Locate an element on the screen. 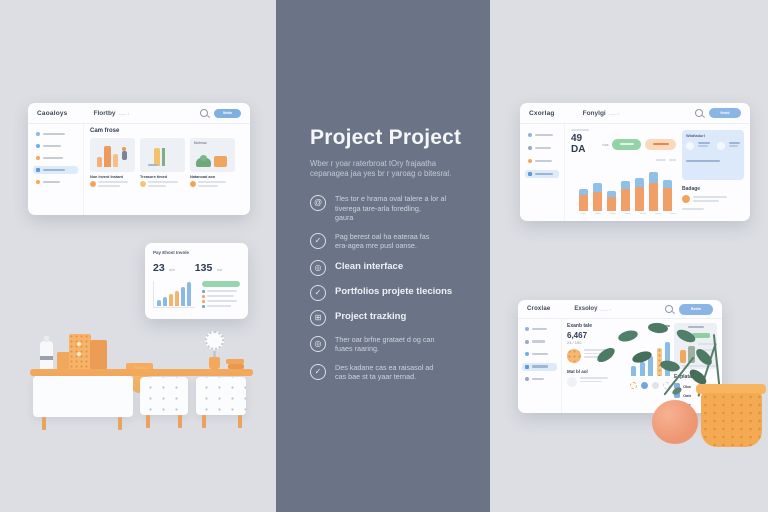 Image resolution: width=768 pixels, height=512 pixels. stat-value: 135 is located at coordinates (203, 268).